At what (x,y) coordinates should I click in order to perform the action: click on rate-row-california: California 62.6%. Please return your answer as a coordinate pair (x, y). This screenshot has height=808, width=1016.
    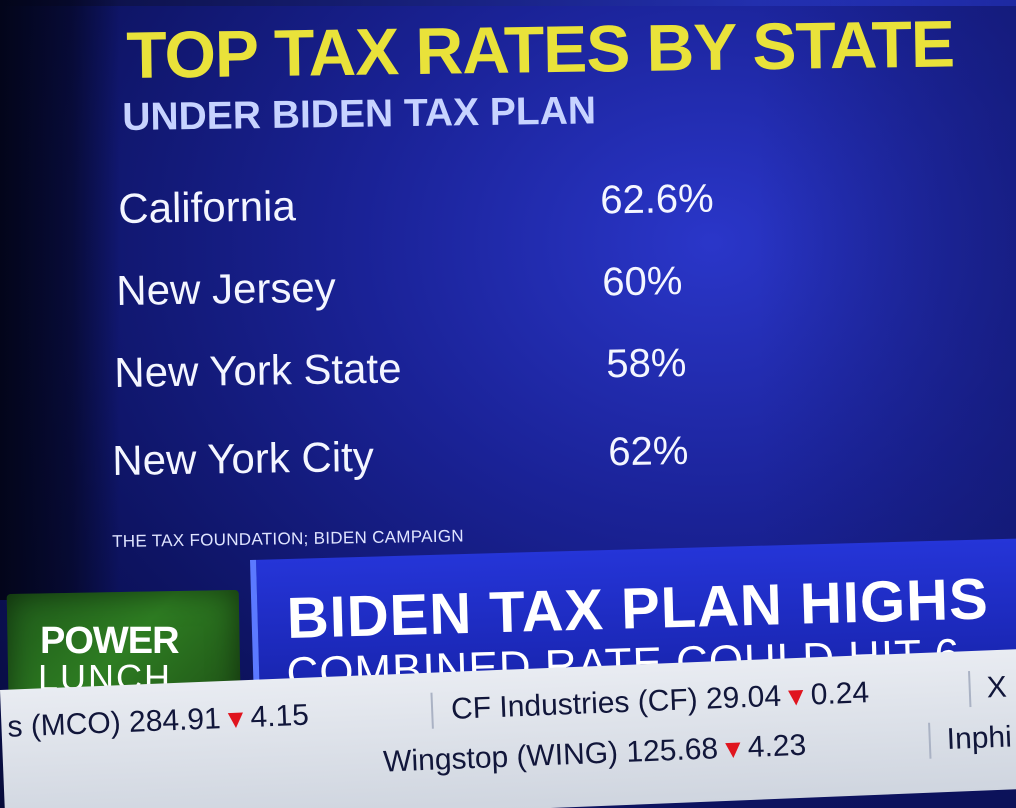
    Looking at the image, I should click on (448, 210).